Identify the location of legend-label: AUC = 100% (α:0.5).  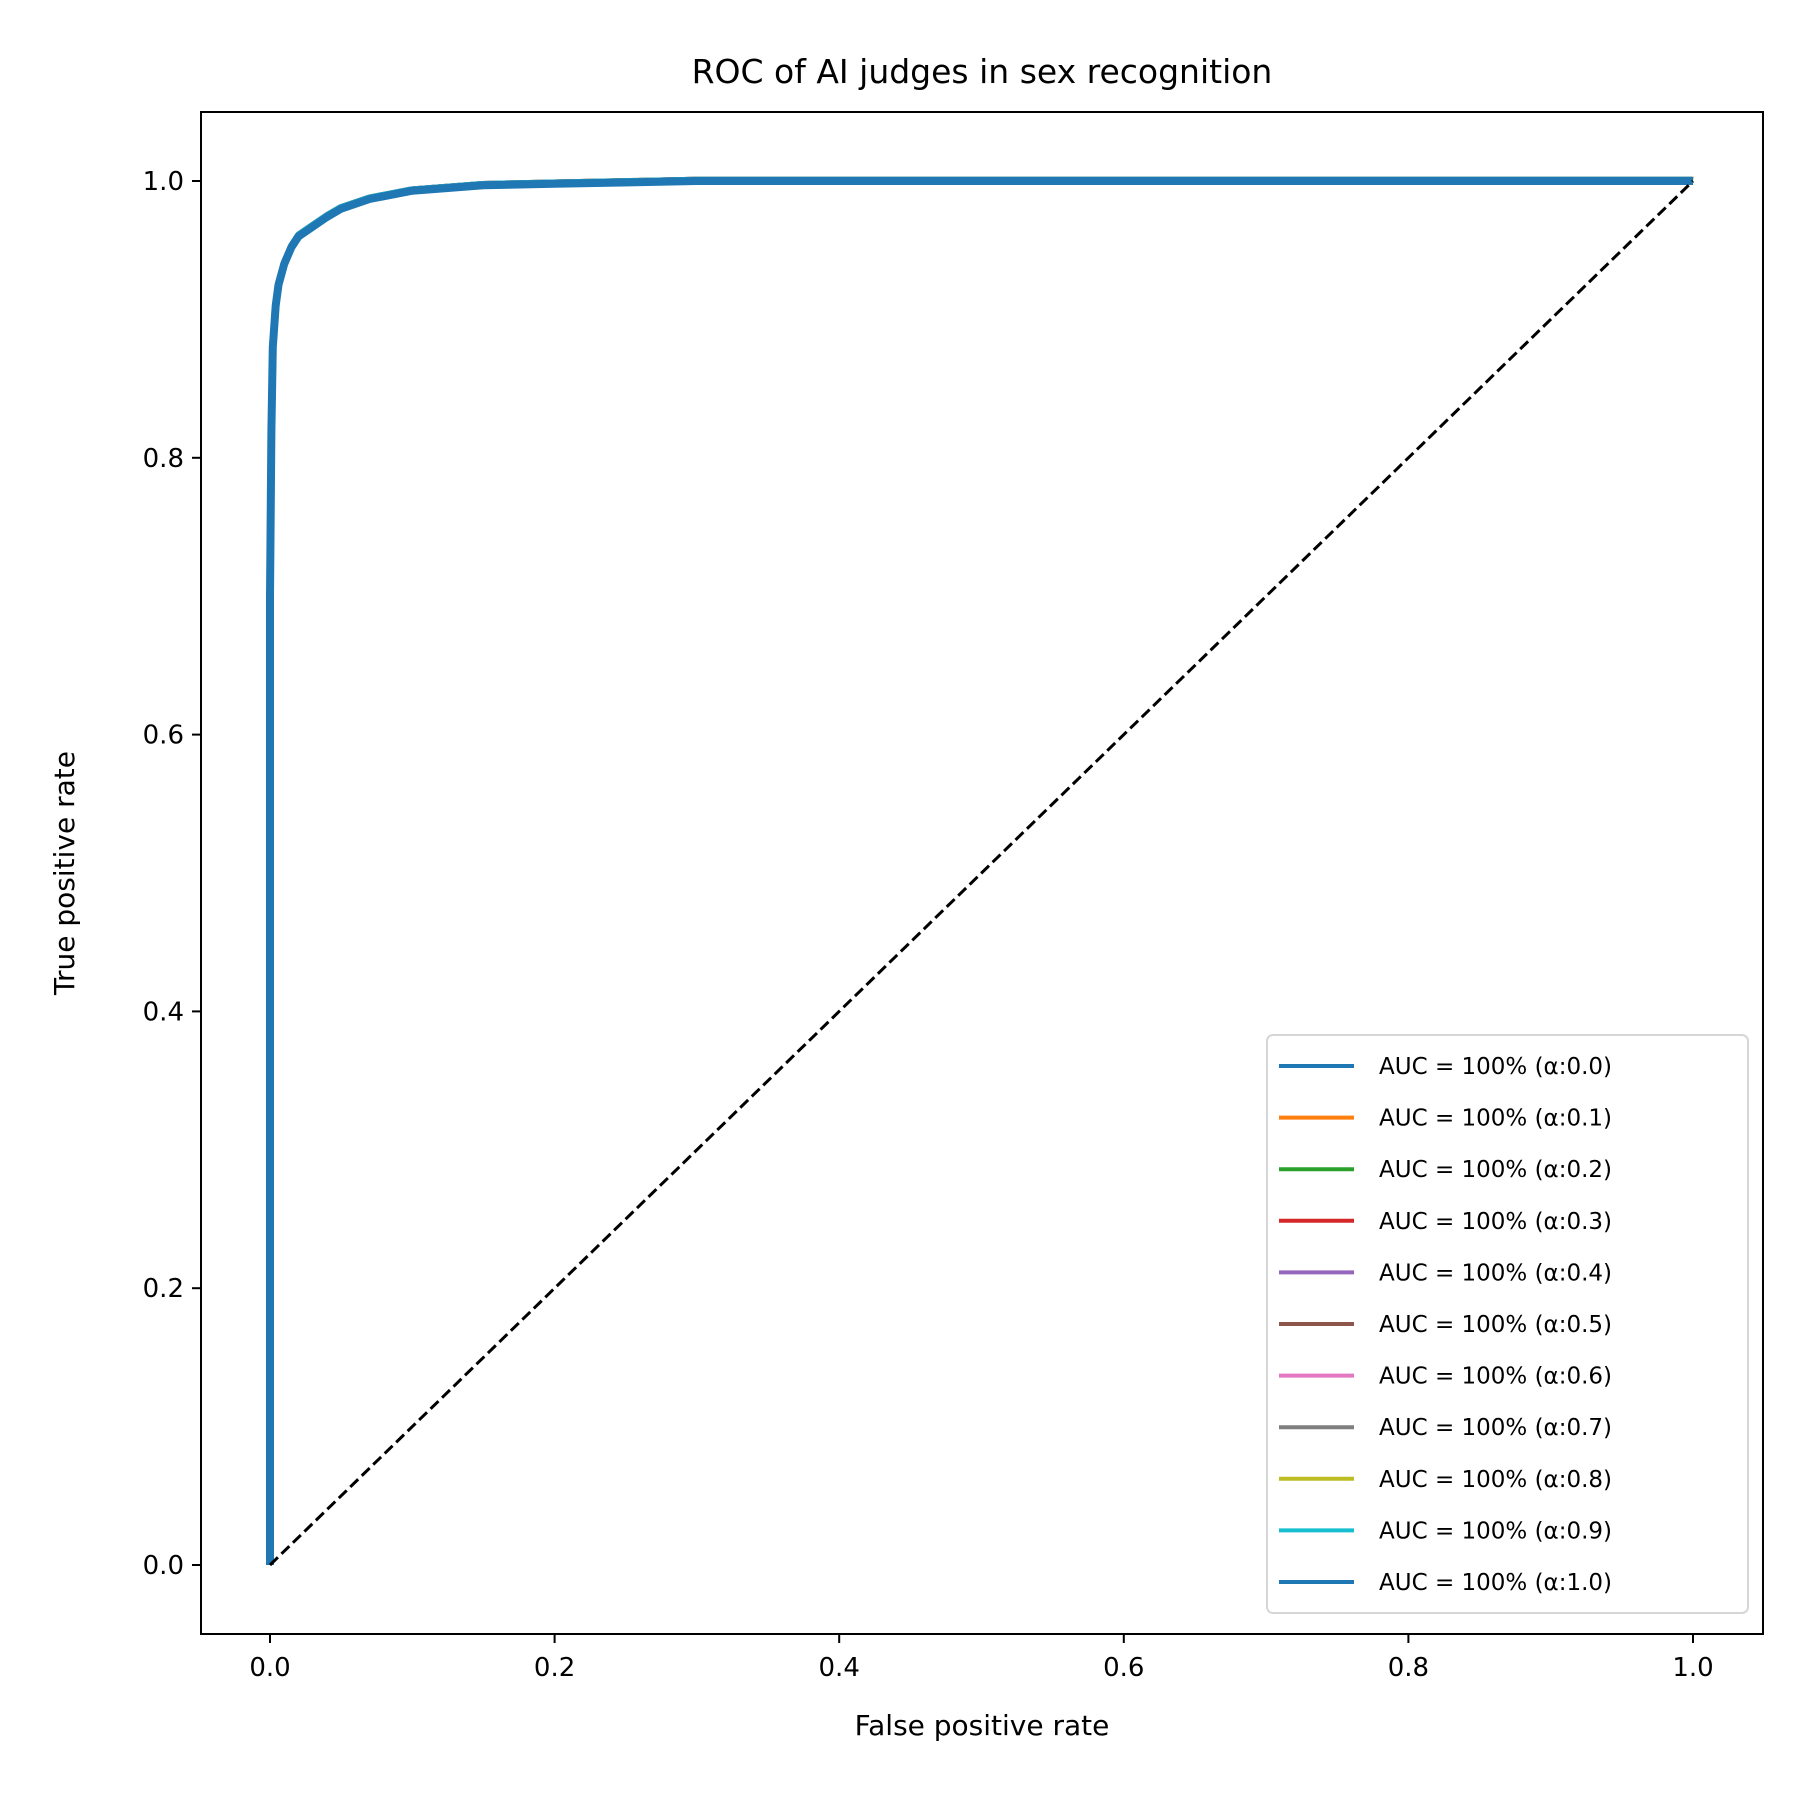
(1495, 1325).